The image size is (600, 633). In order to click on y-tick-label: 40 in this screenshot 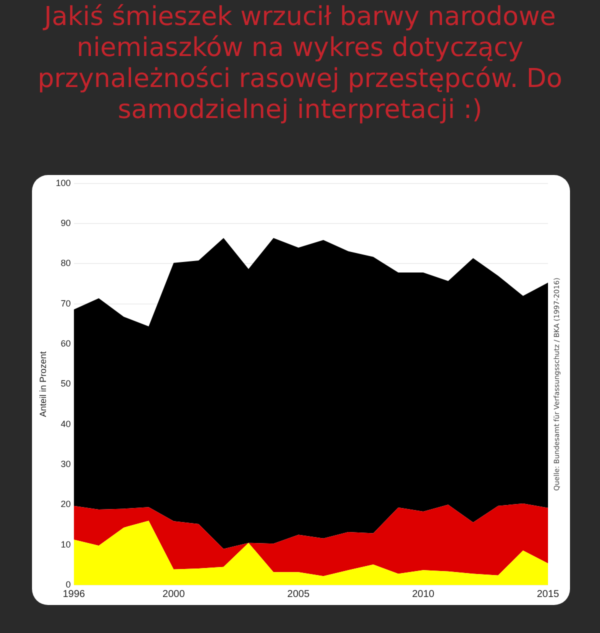, I will do `click(65, 423)`.